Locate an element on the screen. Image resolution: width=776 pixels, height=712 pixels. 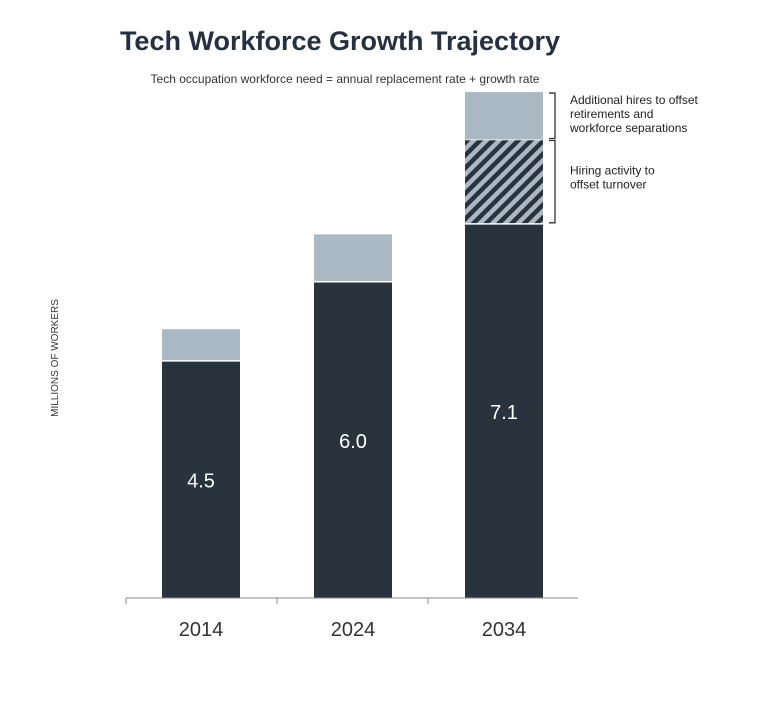
data-label-2034: 7.1 is located at coordinates (504, 413).